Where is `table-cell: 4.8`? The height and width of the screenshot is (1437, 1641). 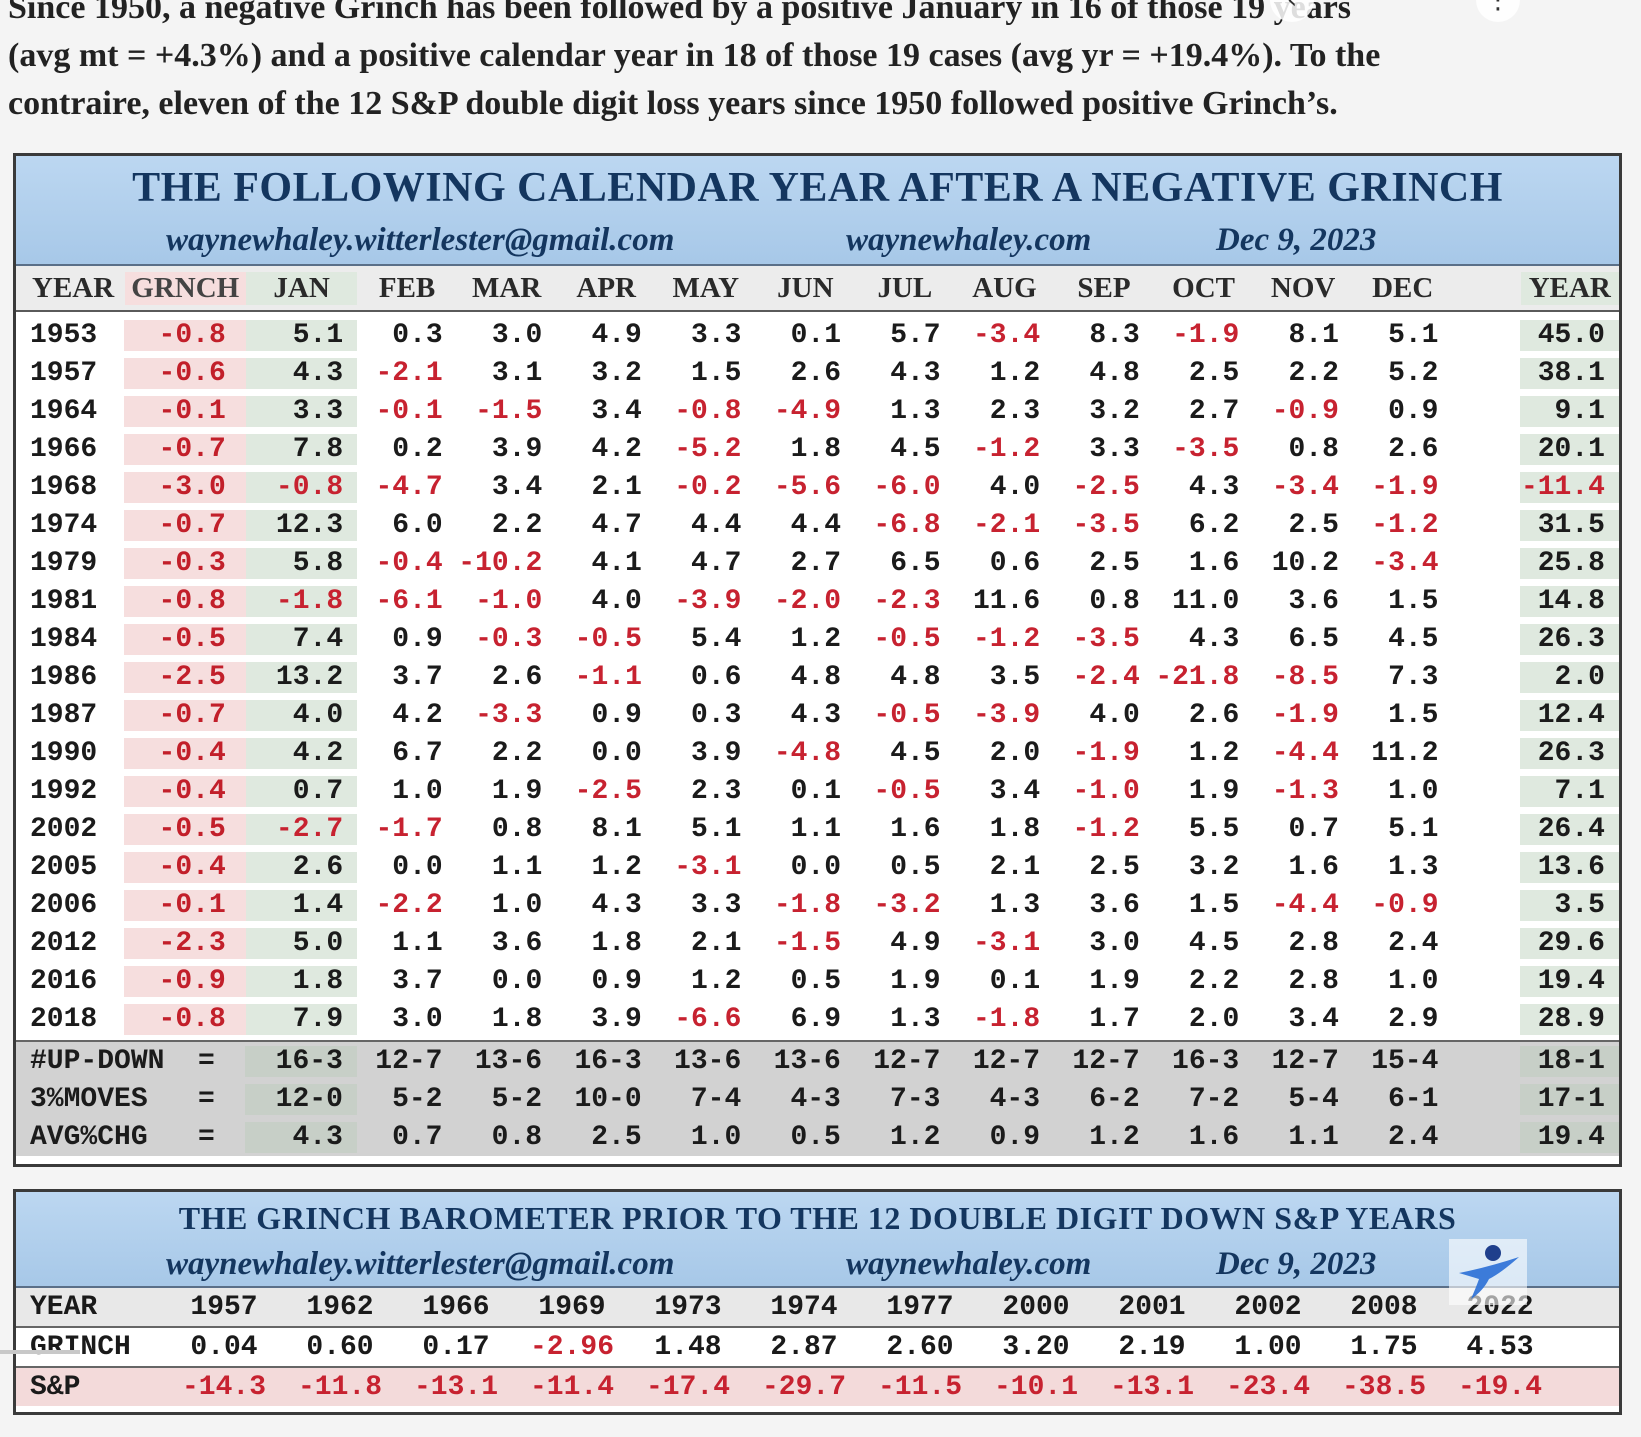
table-cell: 4.8 is located at coordinates (816, 677).